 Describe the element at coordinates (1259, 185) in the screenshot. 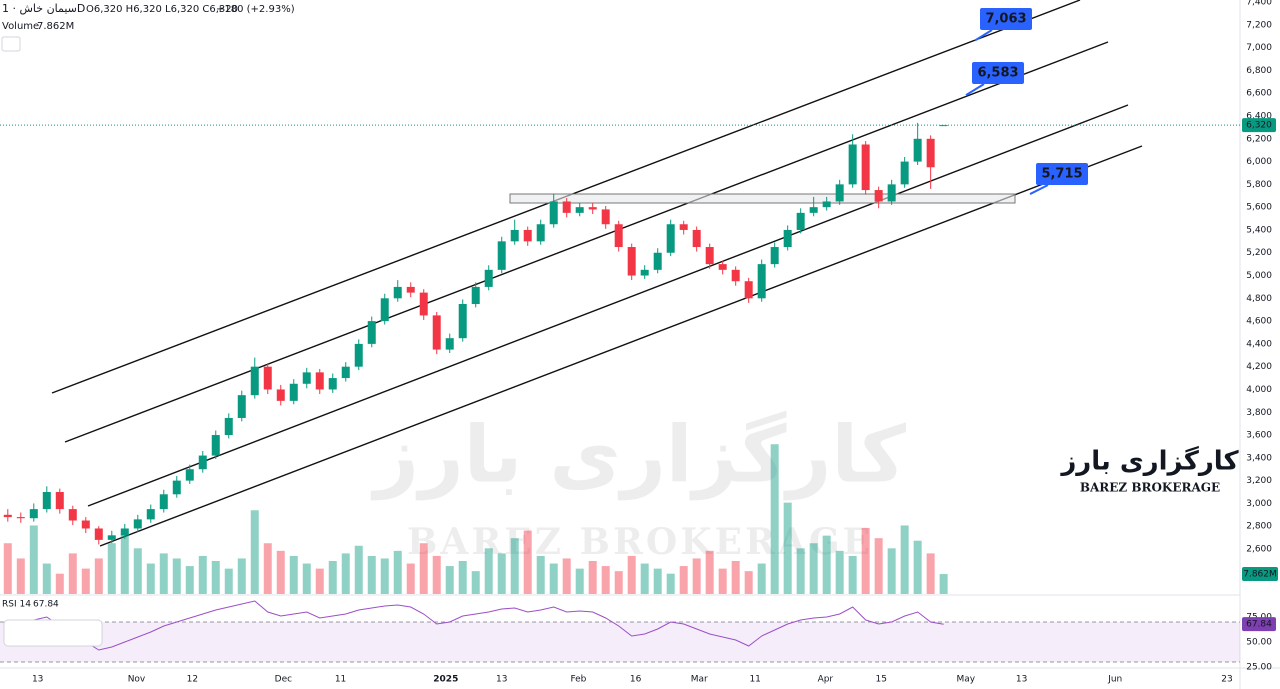

I see `y-tick-label: 5,800` at that location.